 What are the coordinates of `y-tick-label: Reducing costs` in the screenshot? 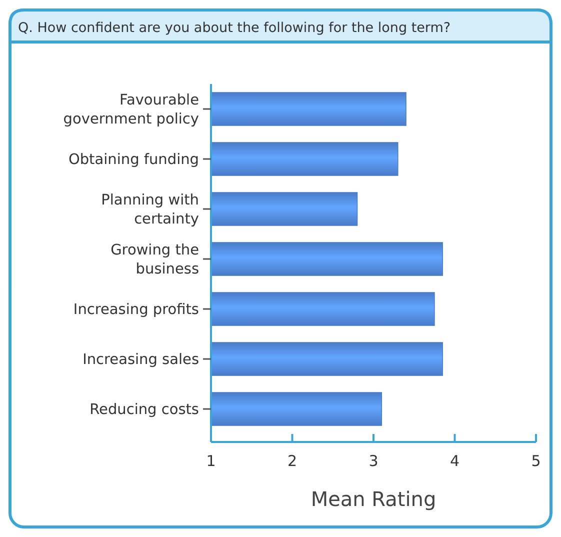 It's located at (144, 410).